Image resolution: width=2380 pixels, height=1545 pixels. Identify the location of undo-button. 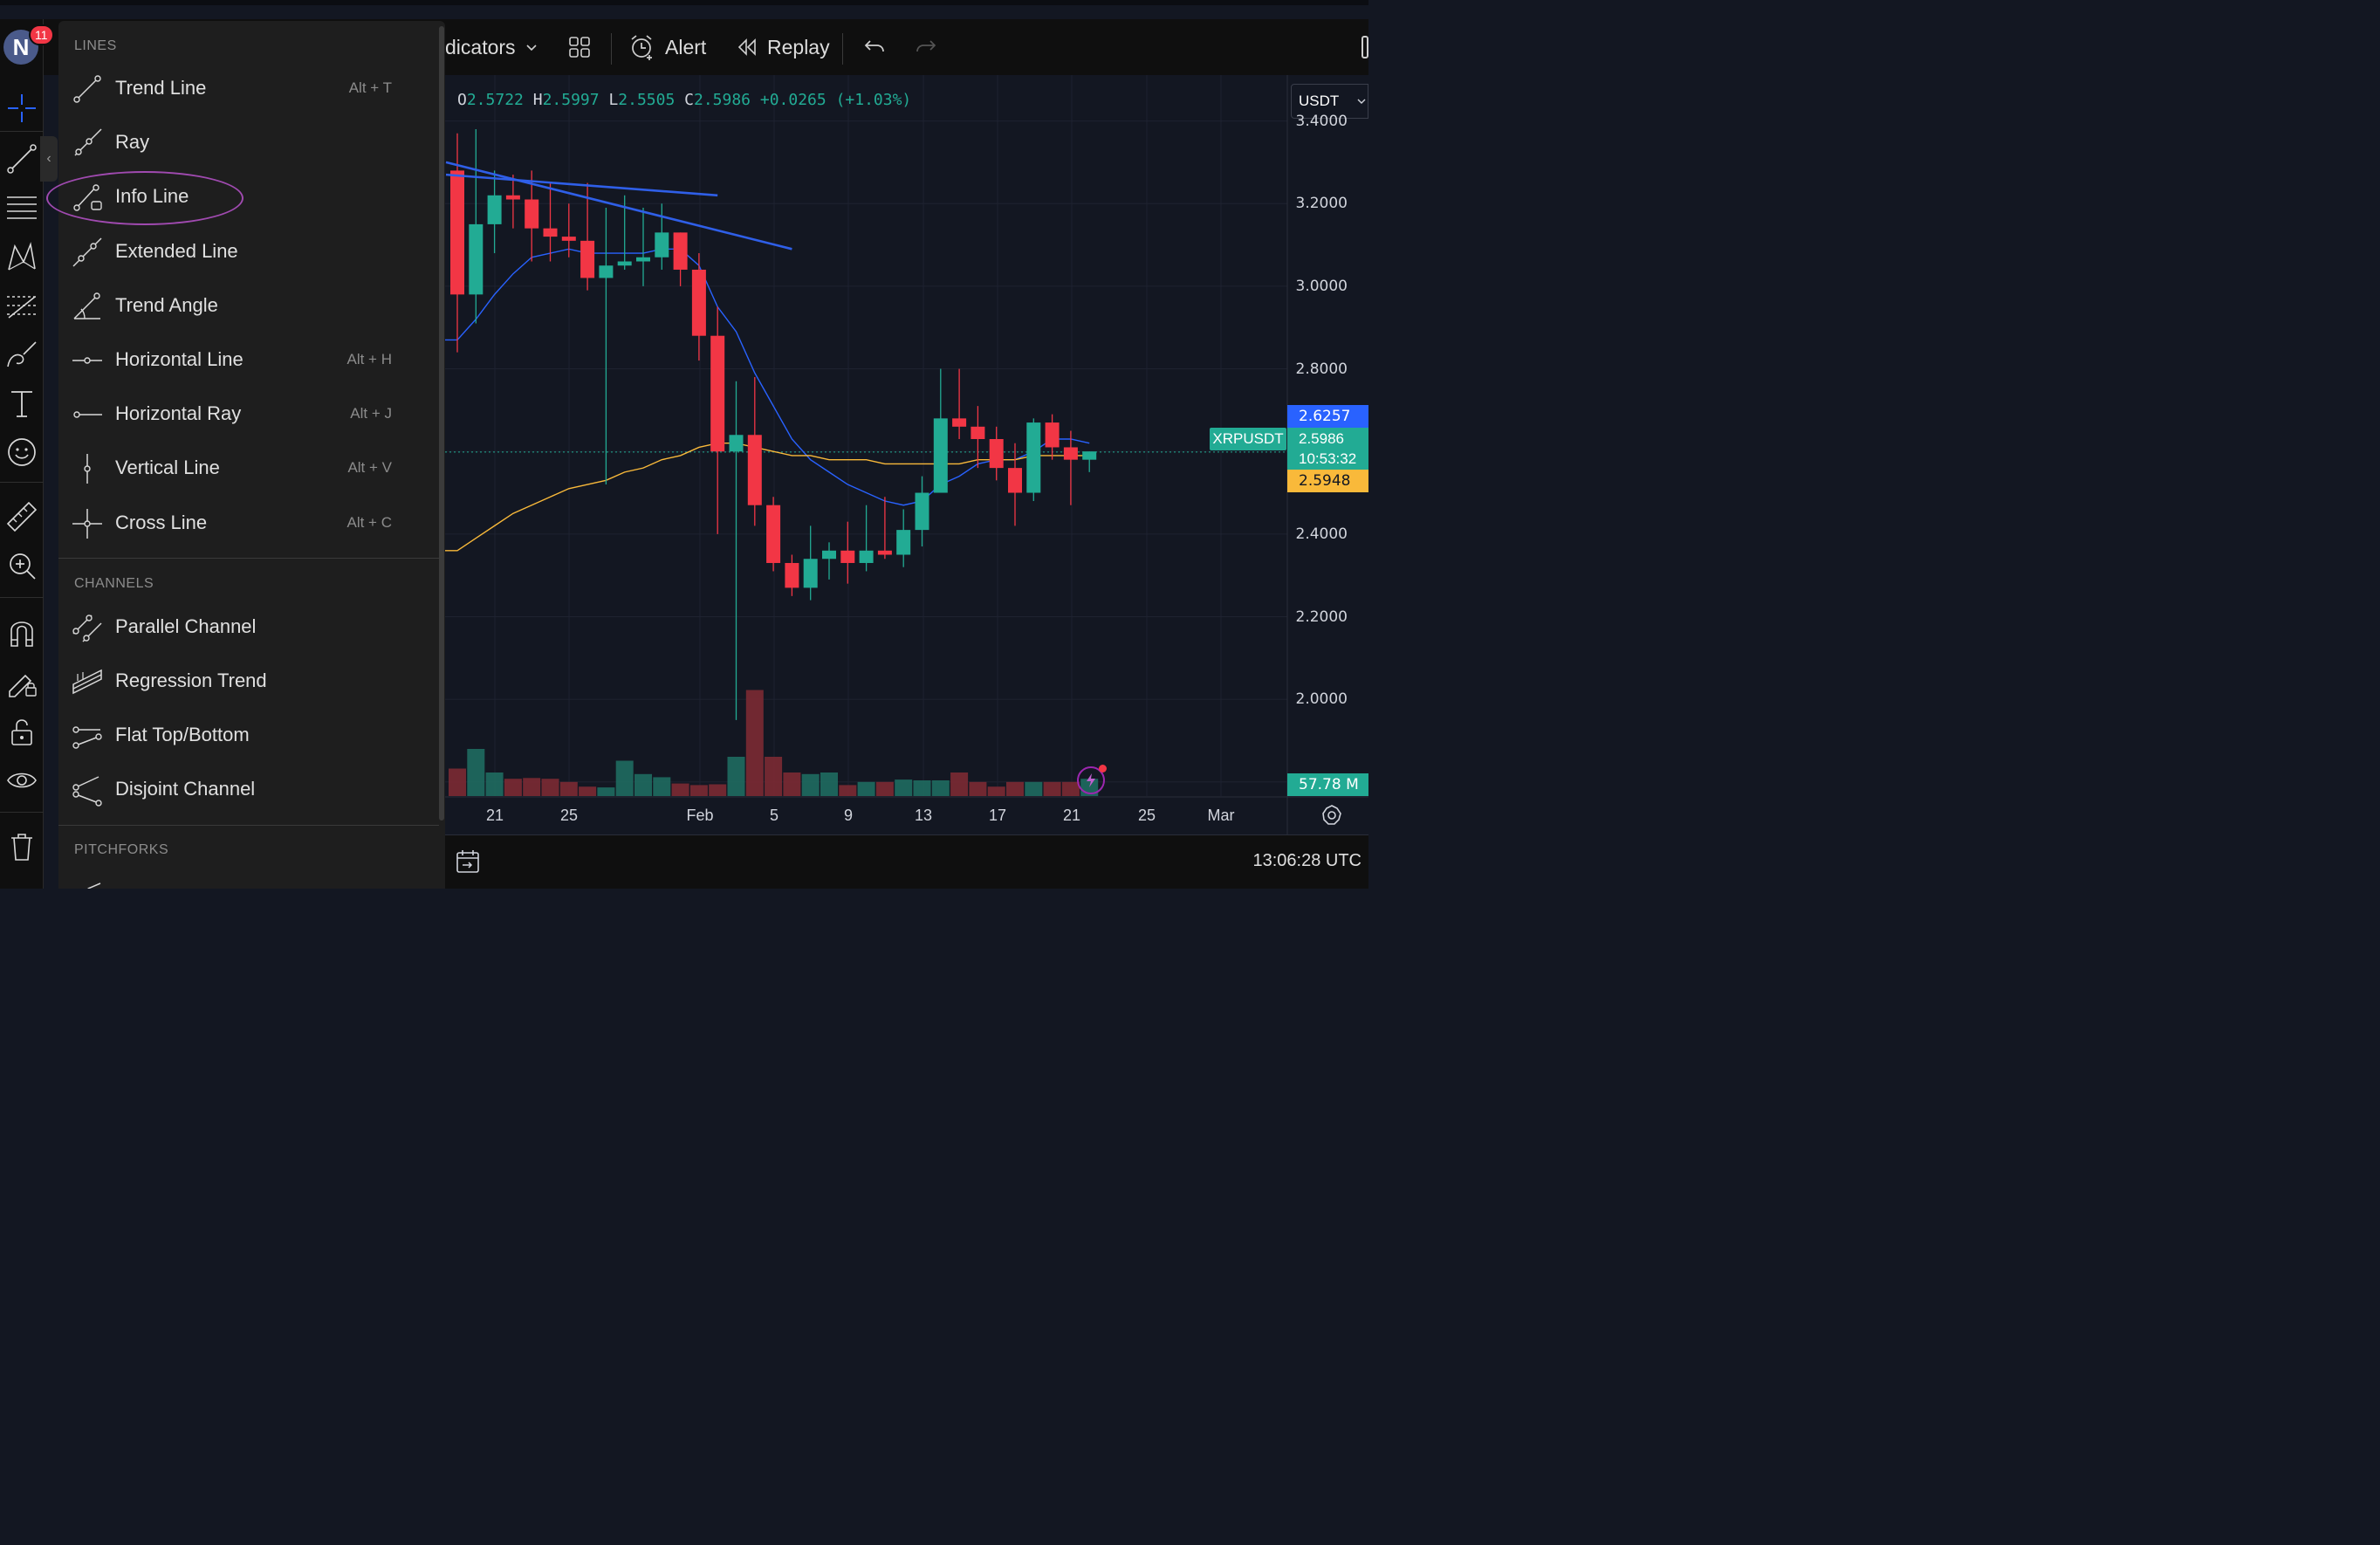
(874, 47).